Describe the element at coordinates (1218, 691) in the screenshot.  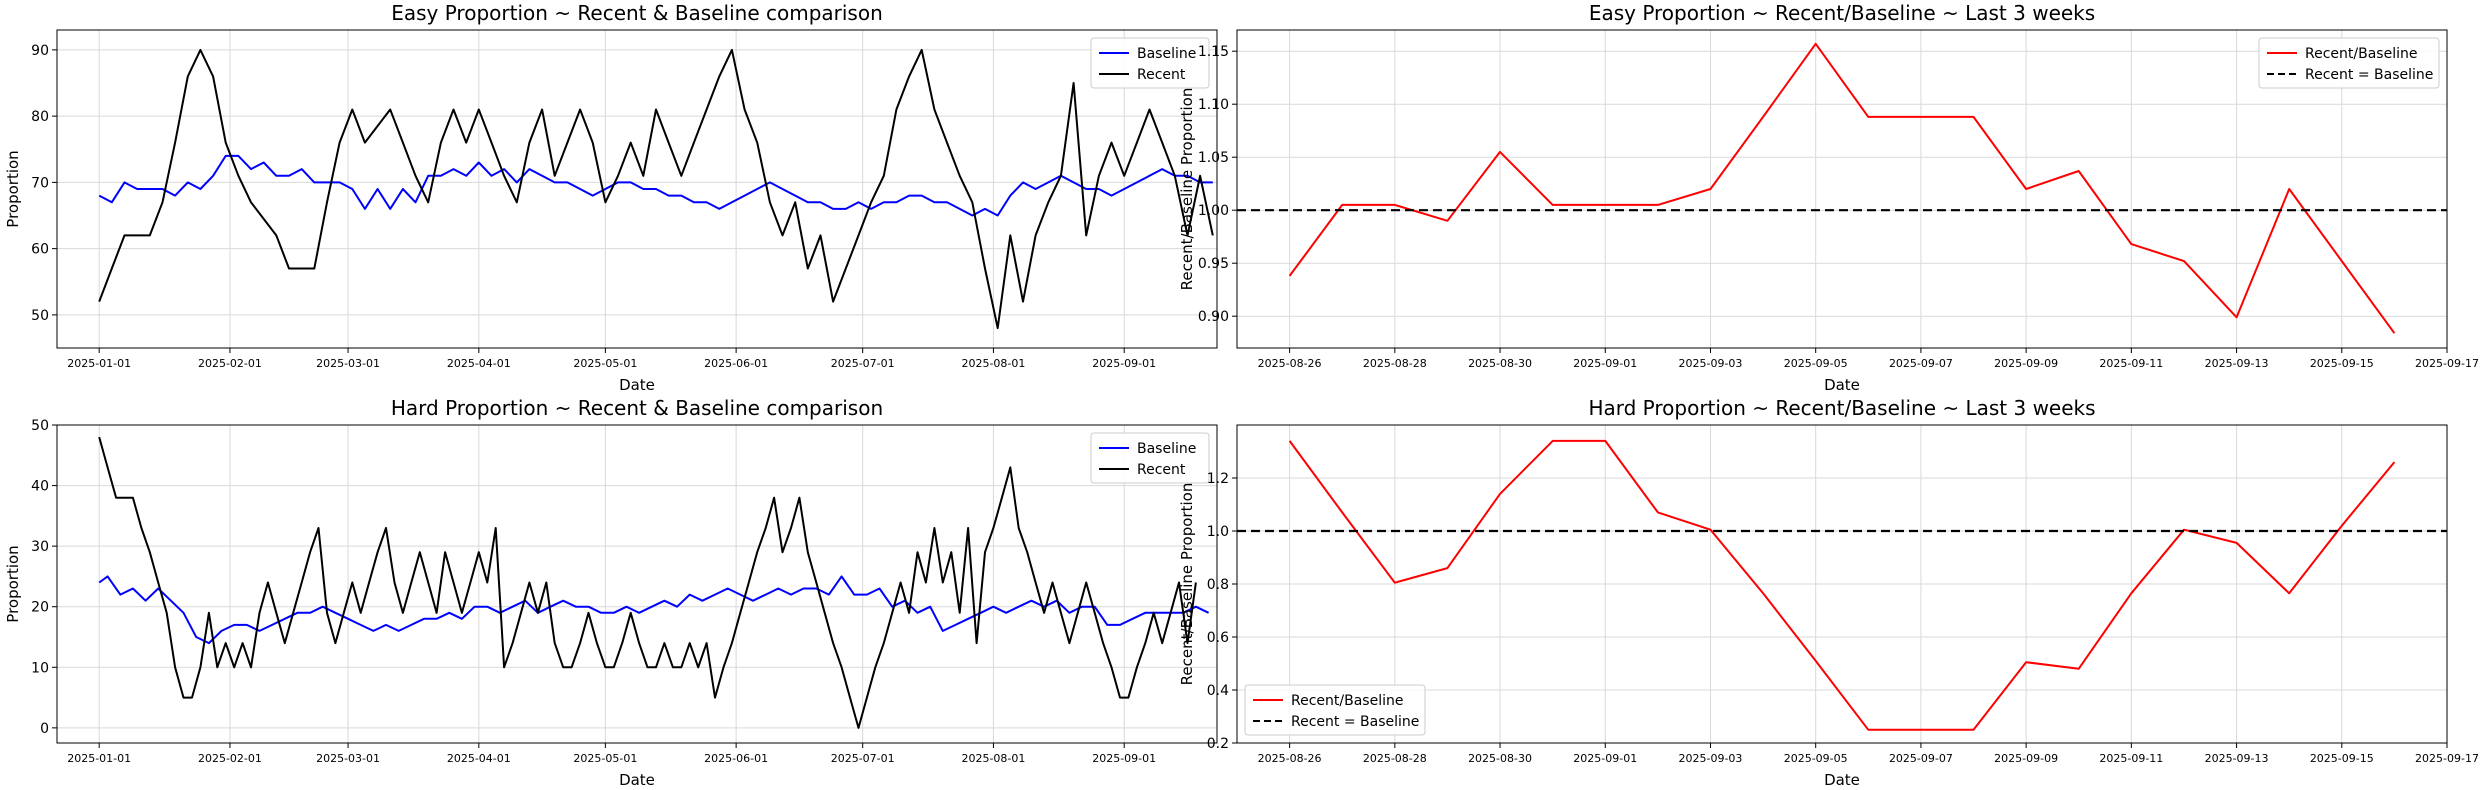
I see `y-tick-label: 0.4` at that location.